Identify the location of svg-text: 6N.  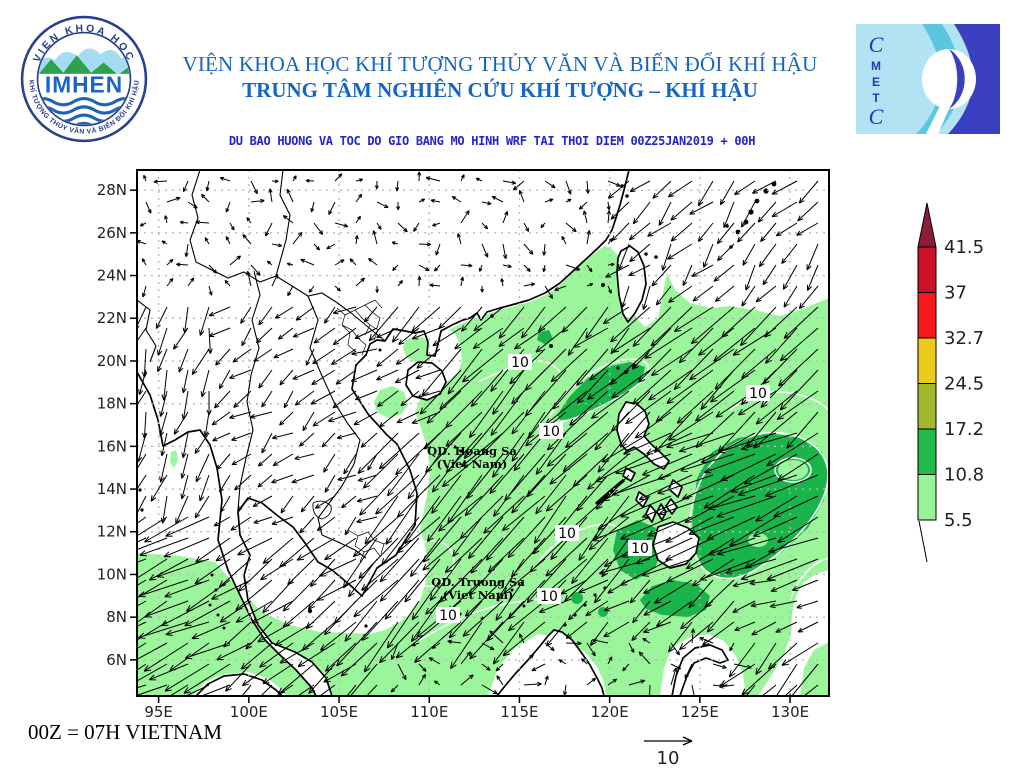
(116, 660).